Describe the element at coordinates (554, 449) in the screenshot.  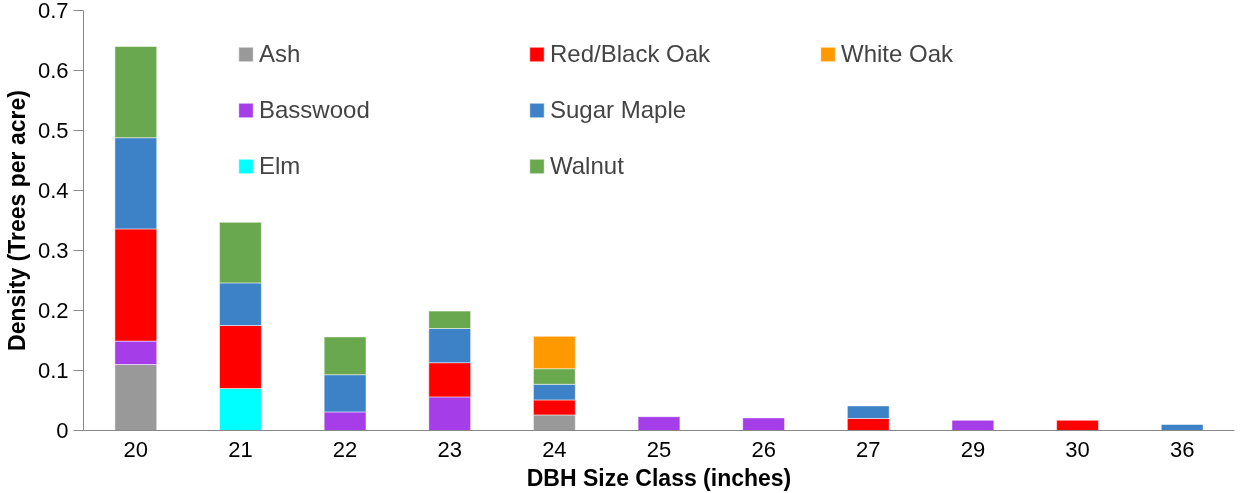
I see `x-tick-label: 24` at that location.